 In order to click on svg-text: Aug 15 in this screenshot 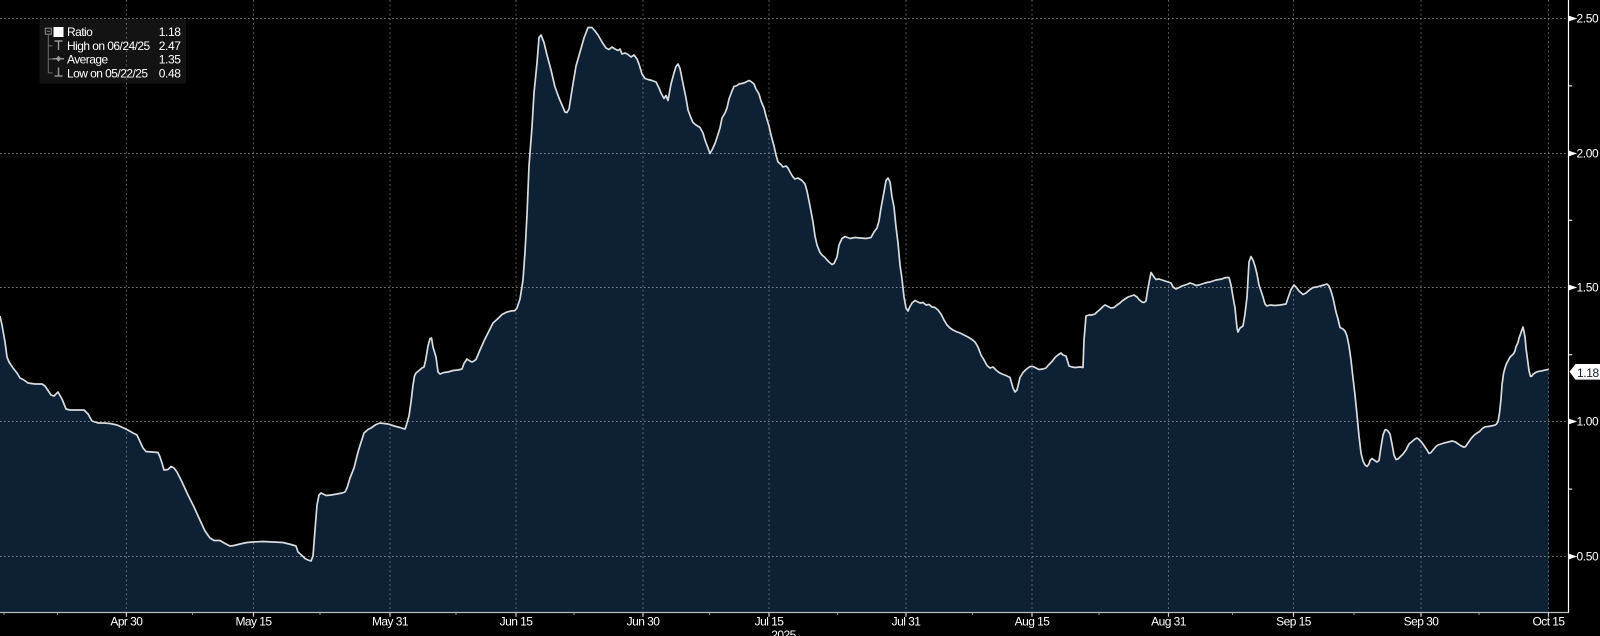, I will do `click(1033, 622)`.